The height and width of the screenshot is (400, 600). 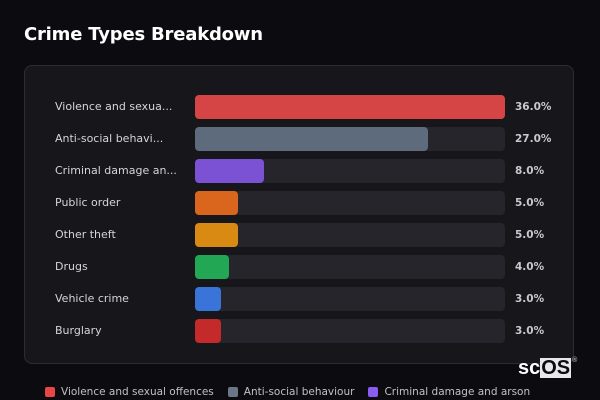 I want to click on legend-item: Anti-social behaviour, so click(x=291, y=392).